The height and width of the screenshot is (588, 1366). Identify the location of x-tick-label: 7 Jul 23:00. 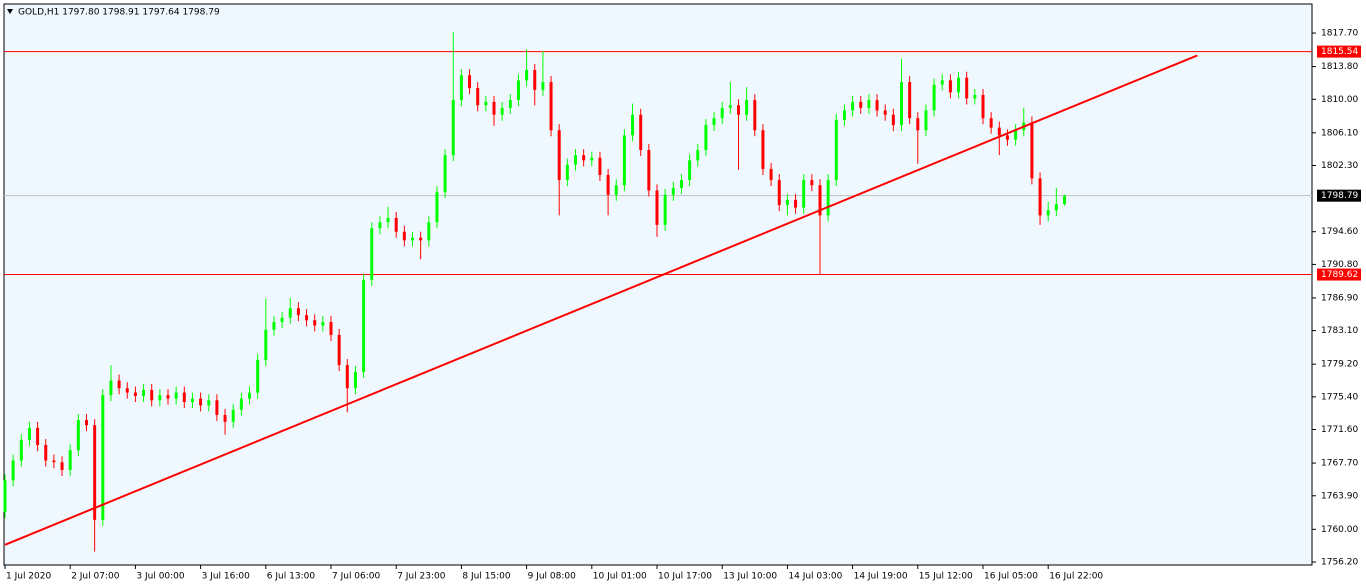
(421, 577).